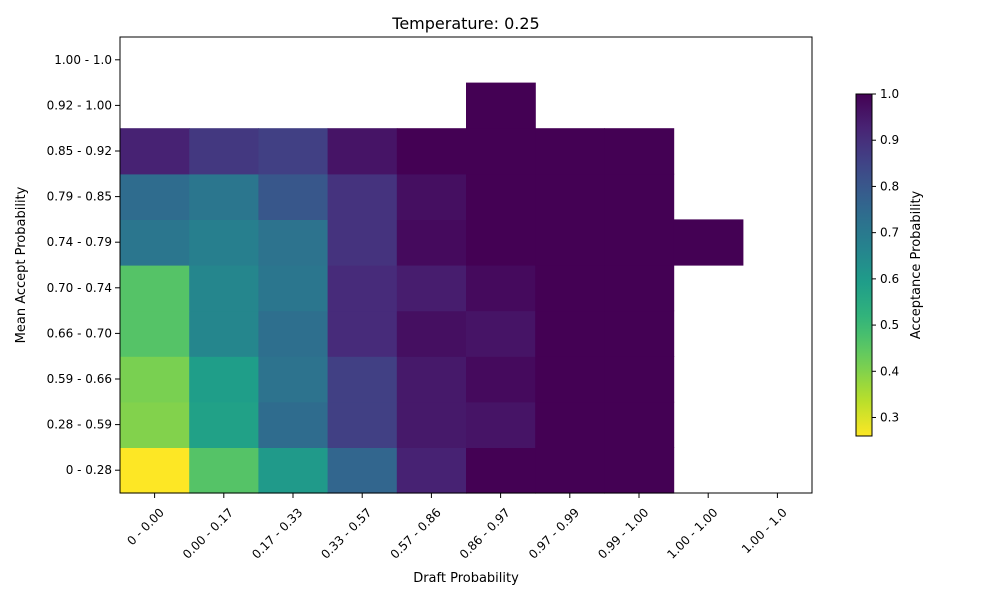  Describe the element at coordinates (416, 533) in the screenshot. I see `x-tick-label: 0.57 - 0.86` at that location.